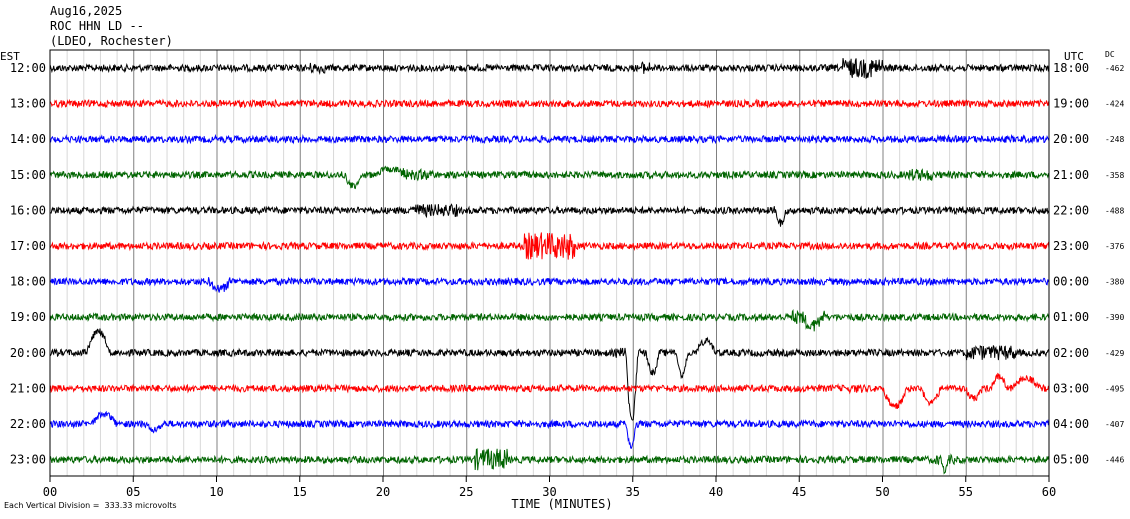  I want to click on x-tick-label: 05, so click(133, 492).